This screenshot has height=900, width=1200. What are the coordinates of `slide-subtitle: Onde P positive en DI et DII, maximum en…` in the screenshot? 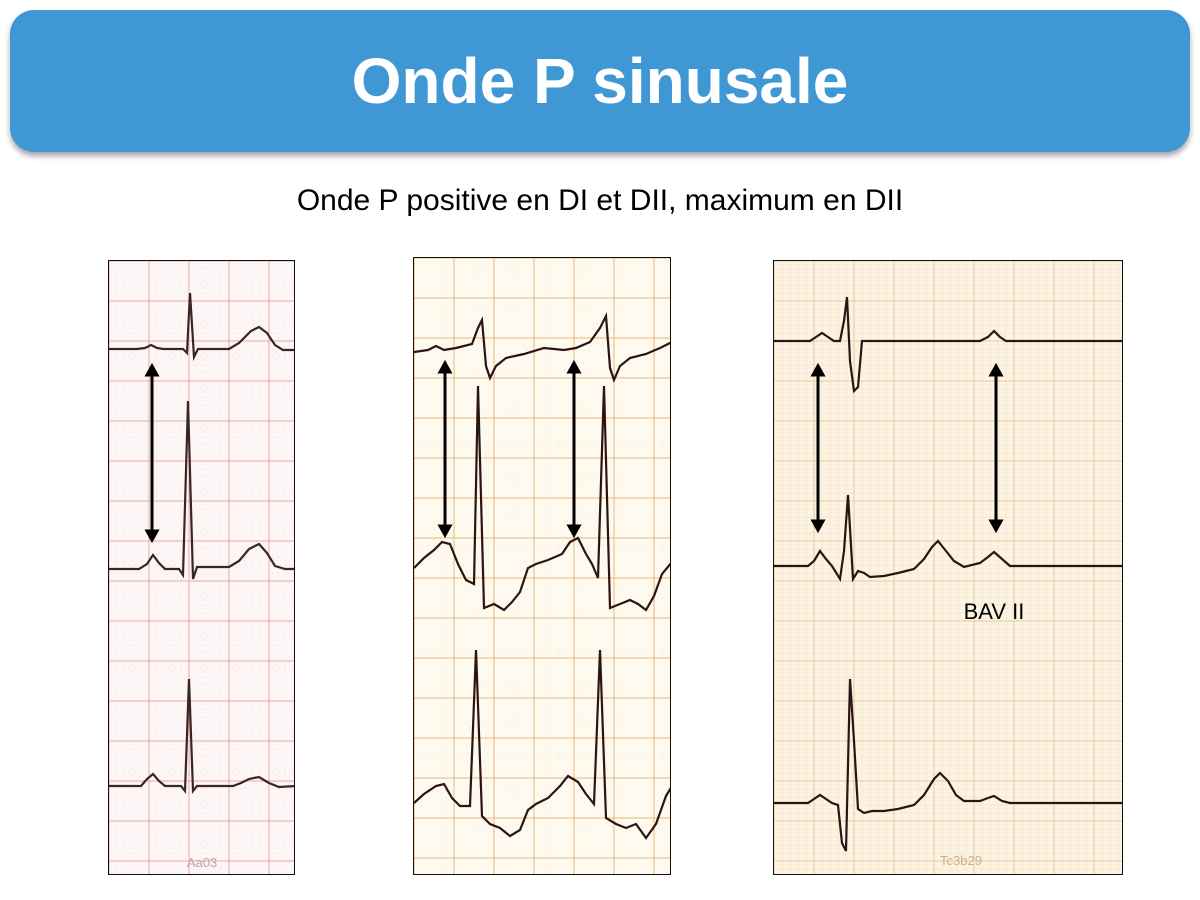 It's located at (600, 200).